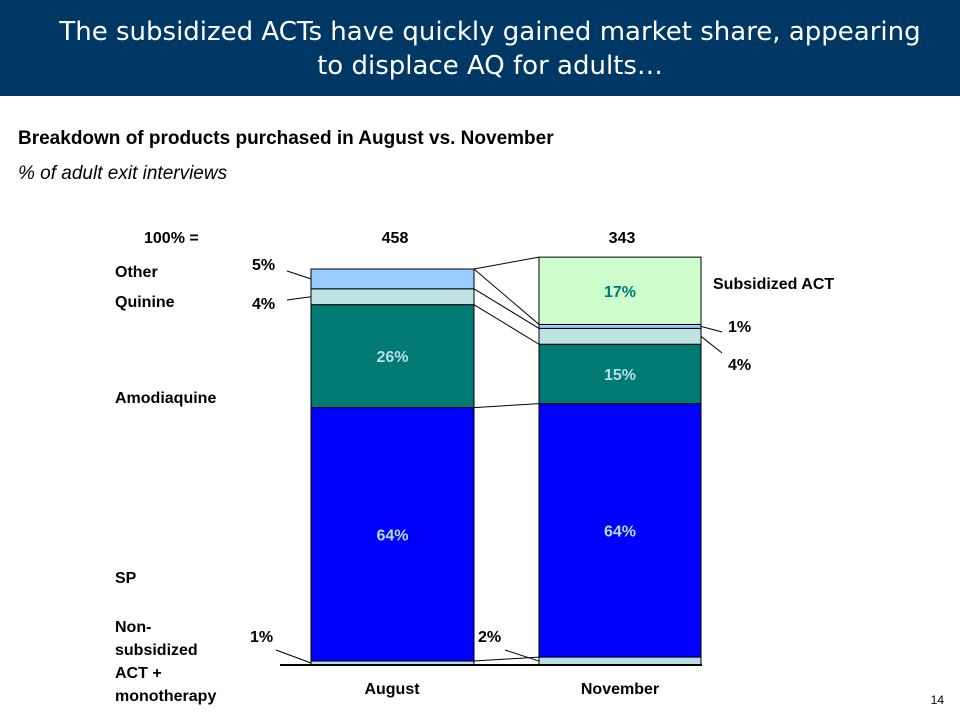 The height and width of the screenshot is (720, 960). I want to click on total-label: 100% =, so click(171, 238).